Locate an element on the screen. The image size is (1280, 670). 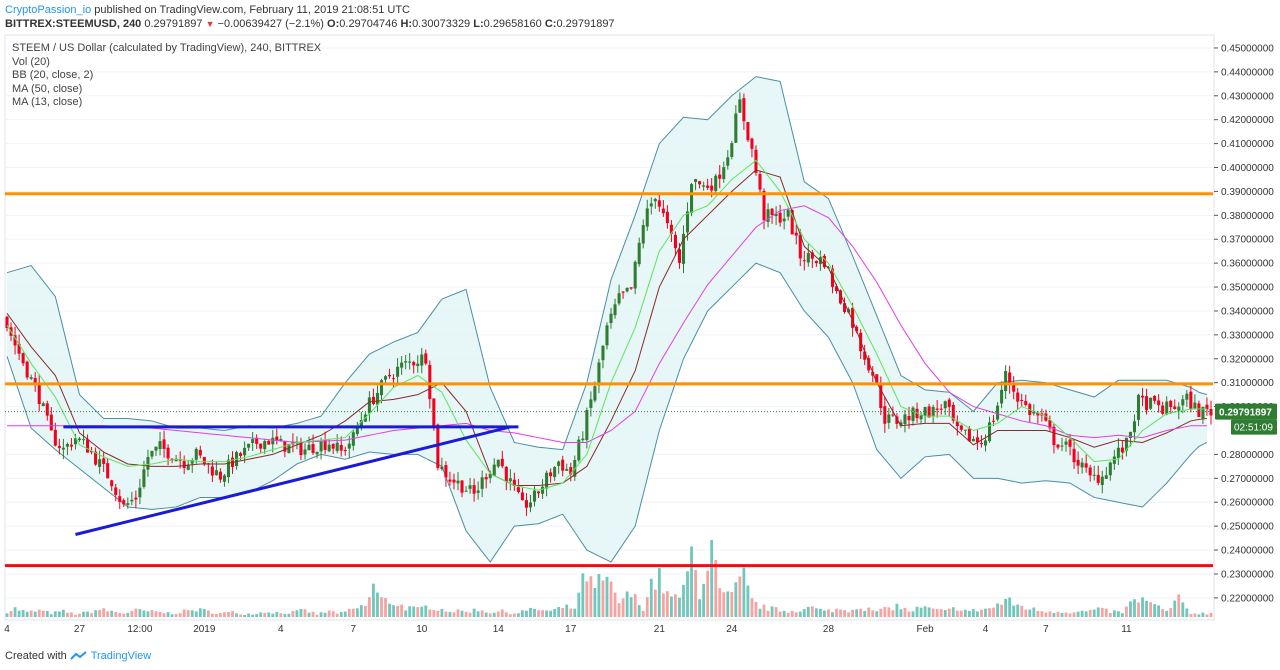
tradingview-logo-icon is located at coordinates (78, 655).